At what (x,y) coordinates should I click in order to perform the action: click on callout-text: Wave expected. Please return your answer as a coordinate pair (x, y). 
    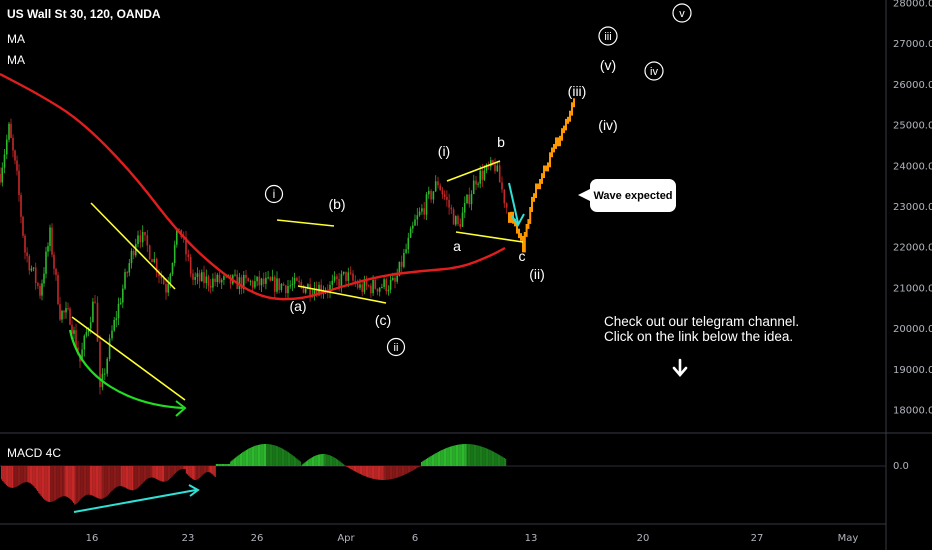
    Looking at the image, I should click on (633, 195).